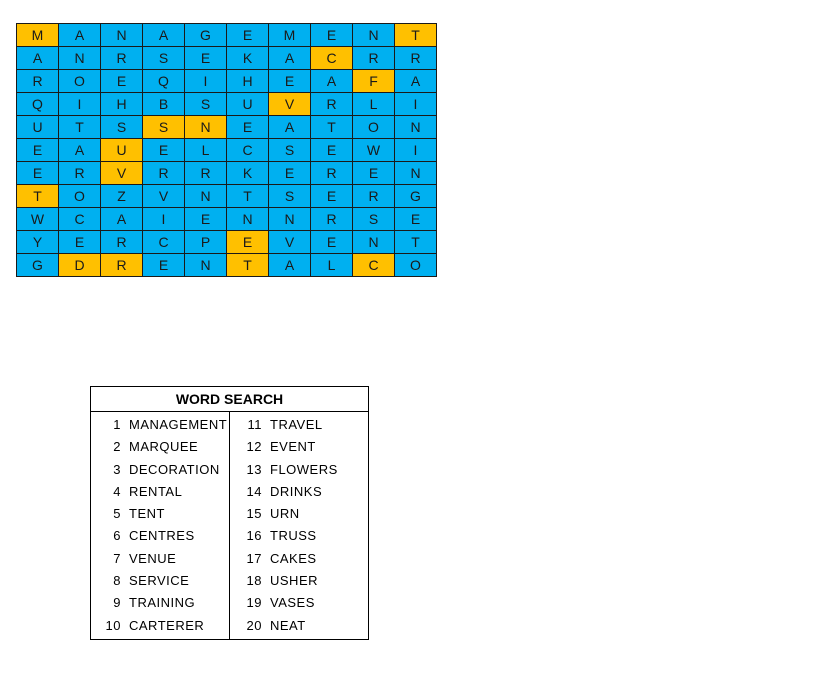  I want to click on word-text: VASES, so click(292, 603).